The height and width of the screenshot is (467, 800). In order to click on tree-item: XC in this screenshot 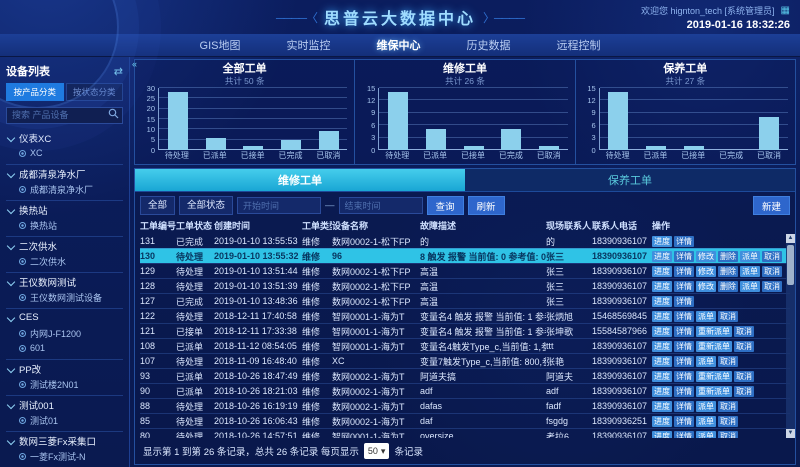, I will do `click(64, 153)`.